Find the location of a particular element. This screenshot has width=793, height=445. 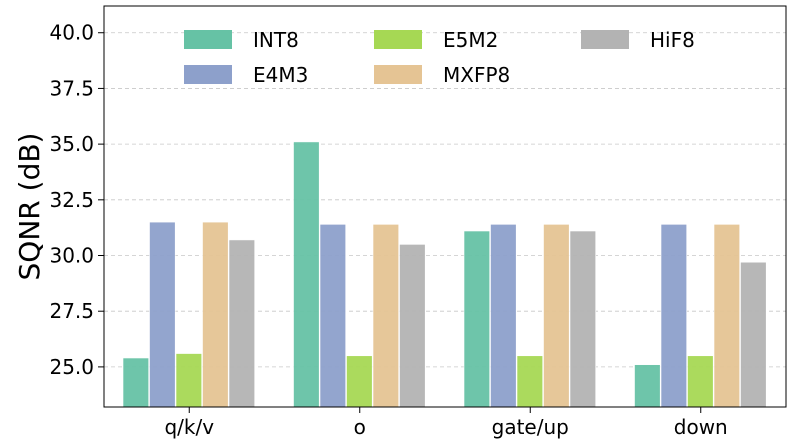

y-tick-label: 25.0 is located at coordinates (71, 367).